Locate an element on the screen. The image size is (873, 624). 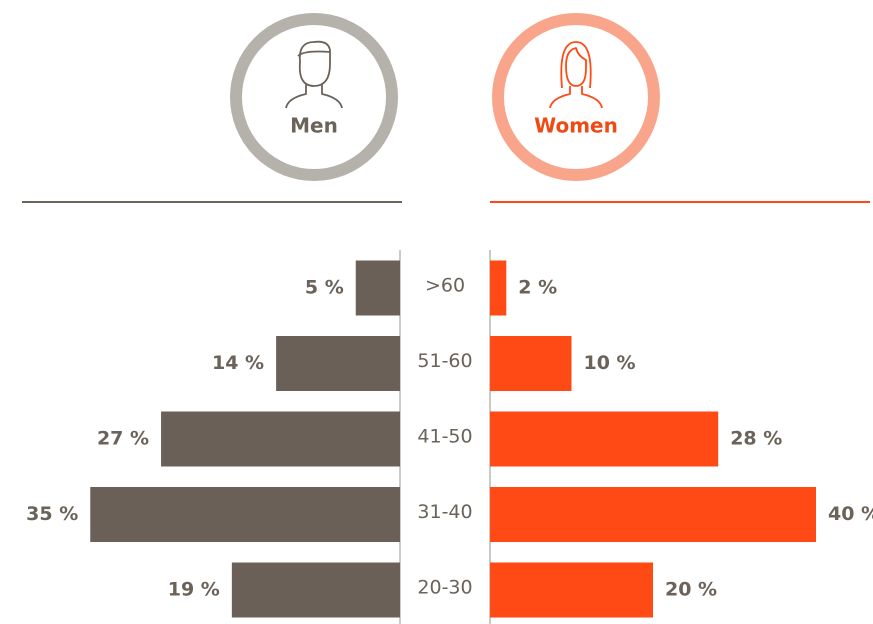
category-label: 51-60 is located at coordinates (444, 361).